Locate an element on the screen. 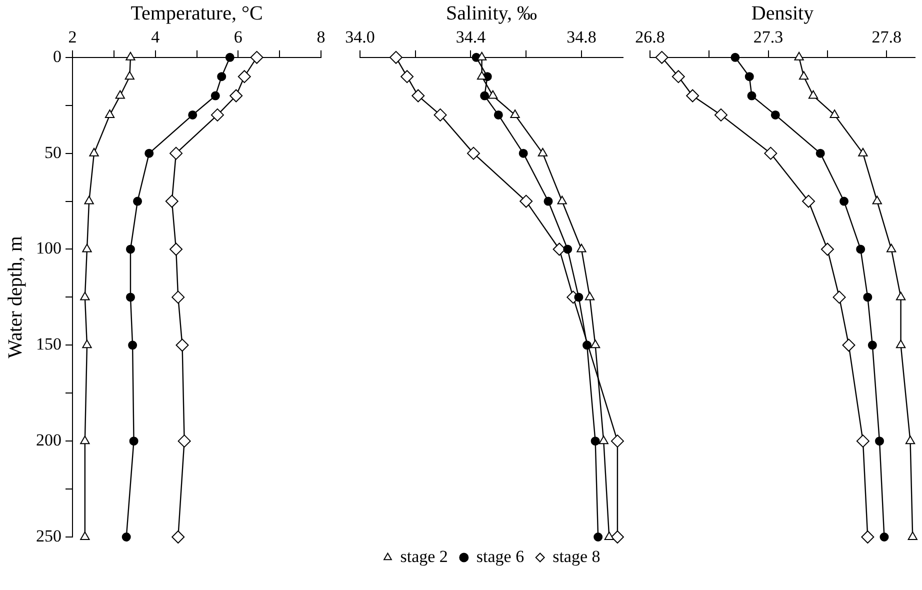  x-tick-label: 6 is located at coordinates (238, 37).